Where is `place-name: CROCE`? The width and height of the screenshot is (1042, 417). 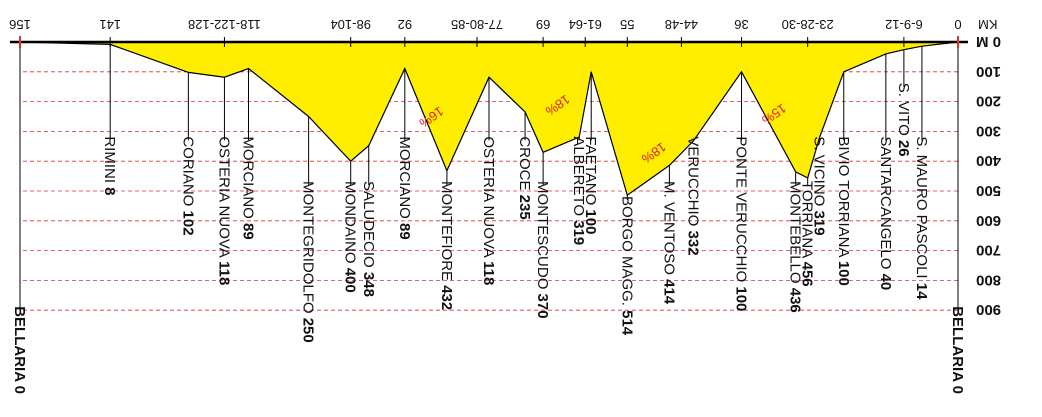 place-name: CROCE is located at coordinates (524, 165).